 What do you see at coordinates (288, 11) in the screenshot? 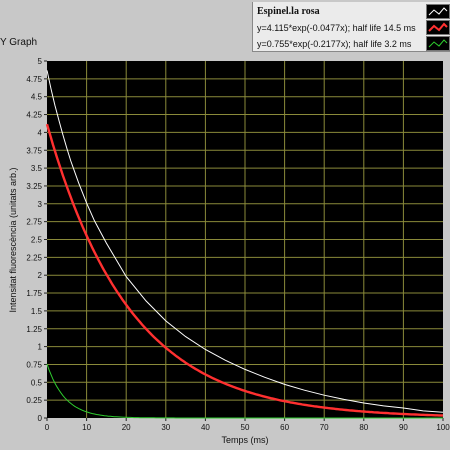
I see `legend-data-label: Espinel.la rosa` at bounding box center [288, 11].